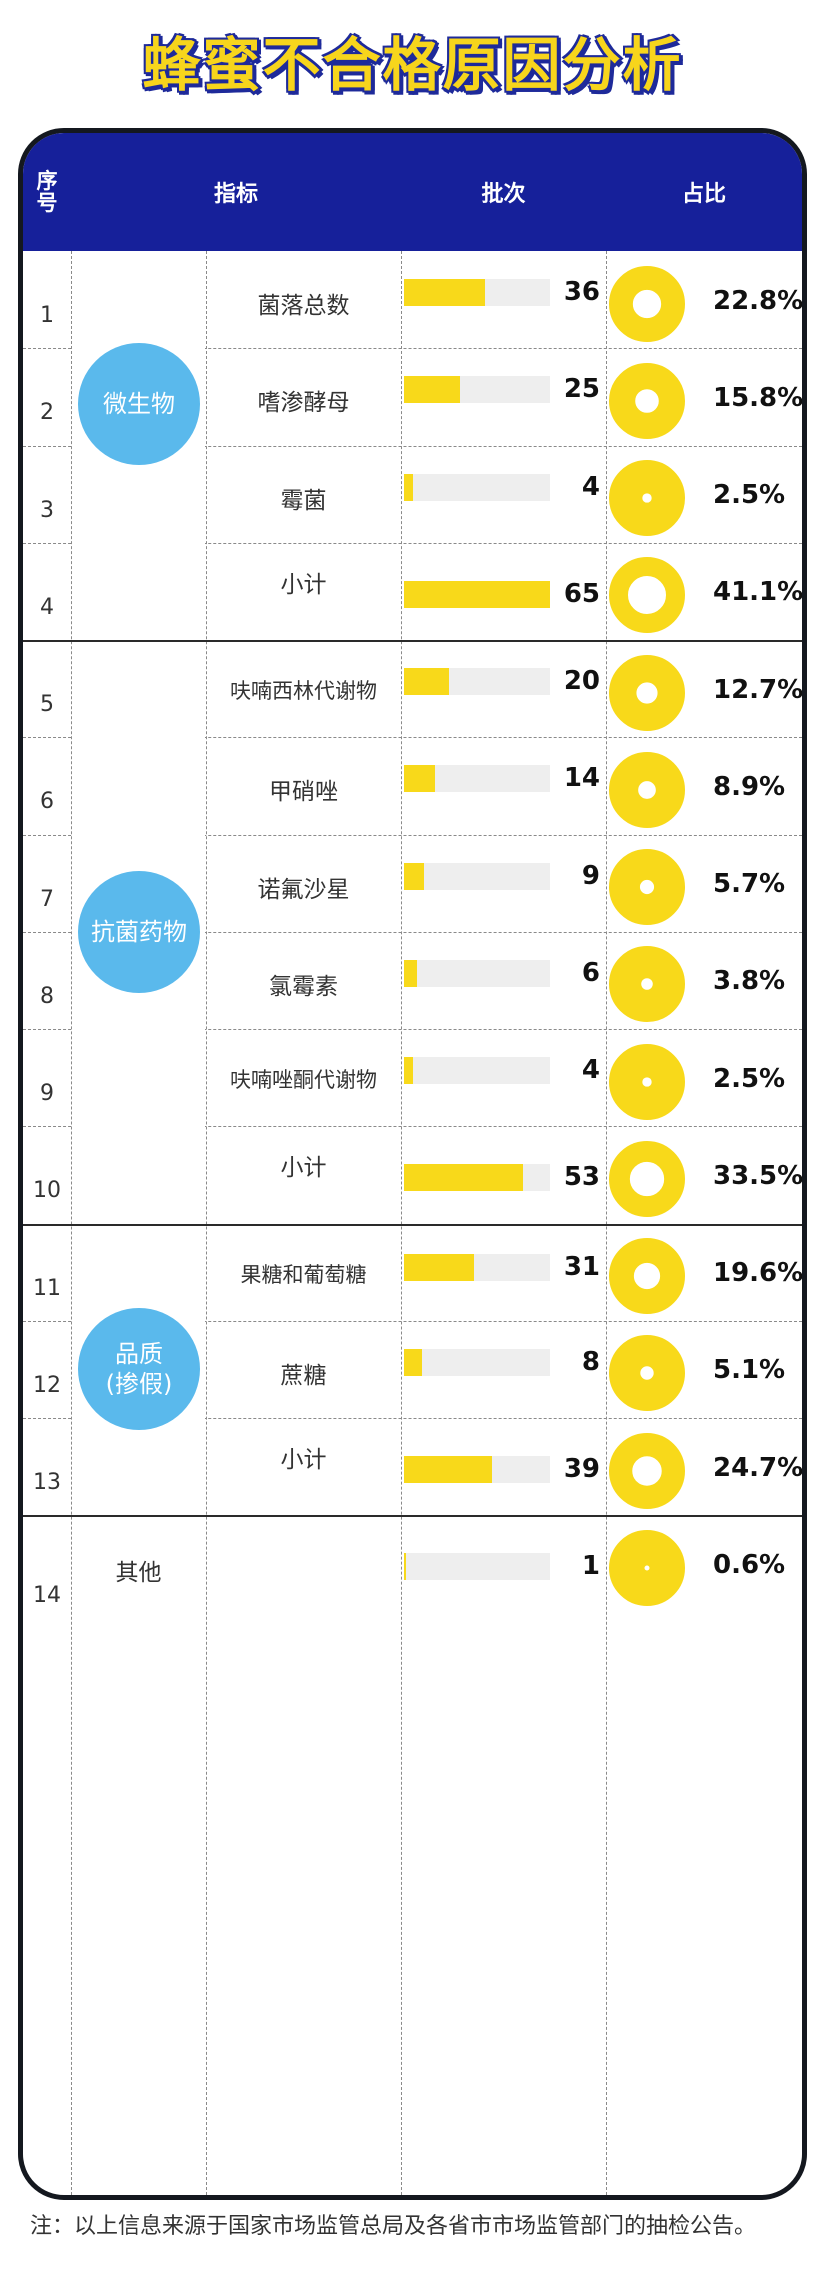 Image resolution: width=825 pixels, height=2288 pixels. What do you see at coordinates (758, 300) in the screenshot?
I see `ratio-label: 22.8%` at bounding box center [758, 300].